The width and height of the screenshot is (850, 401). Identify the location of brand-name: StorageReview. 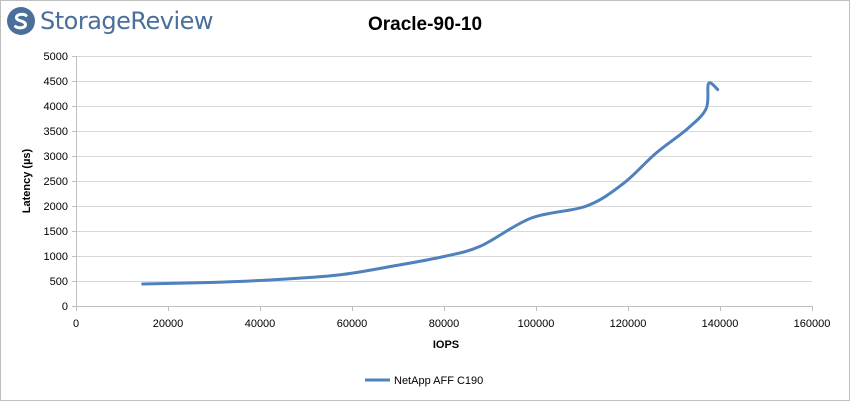
(127, 21).